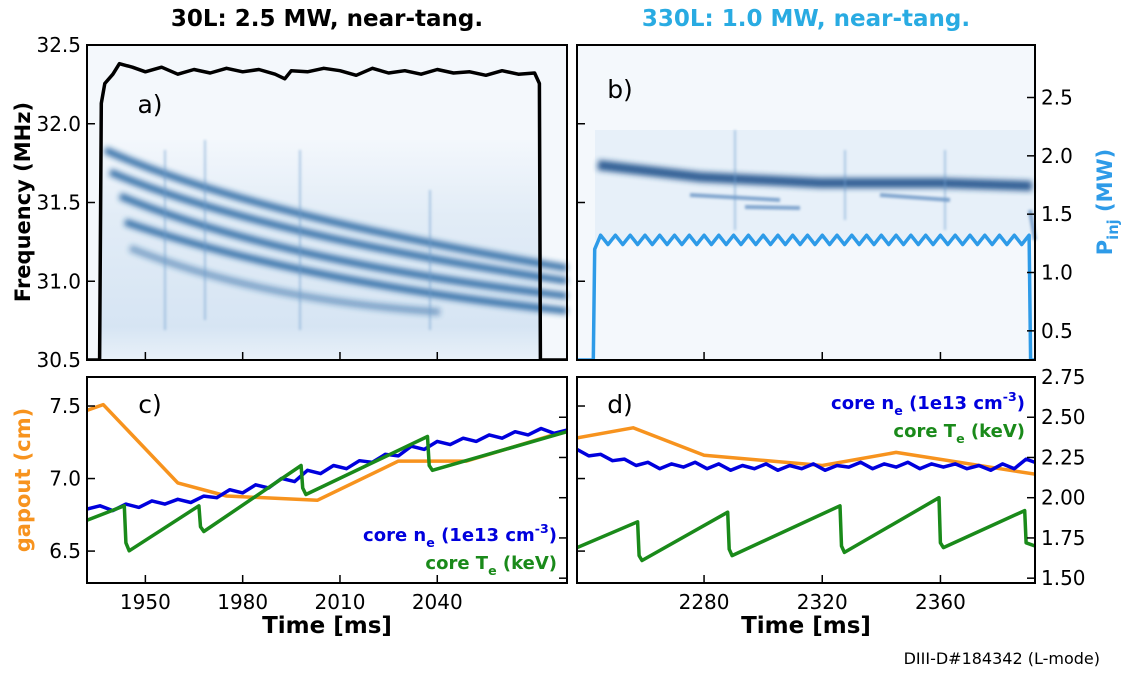 Image resolution: width=1125 pixels, height=679 pixels. I want to click on y-tick-label: 31.5, so click(58, 203).